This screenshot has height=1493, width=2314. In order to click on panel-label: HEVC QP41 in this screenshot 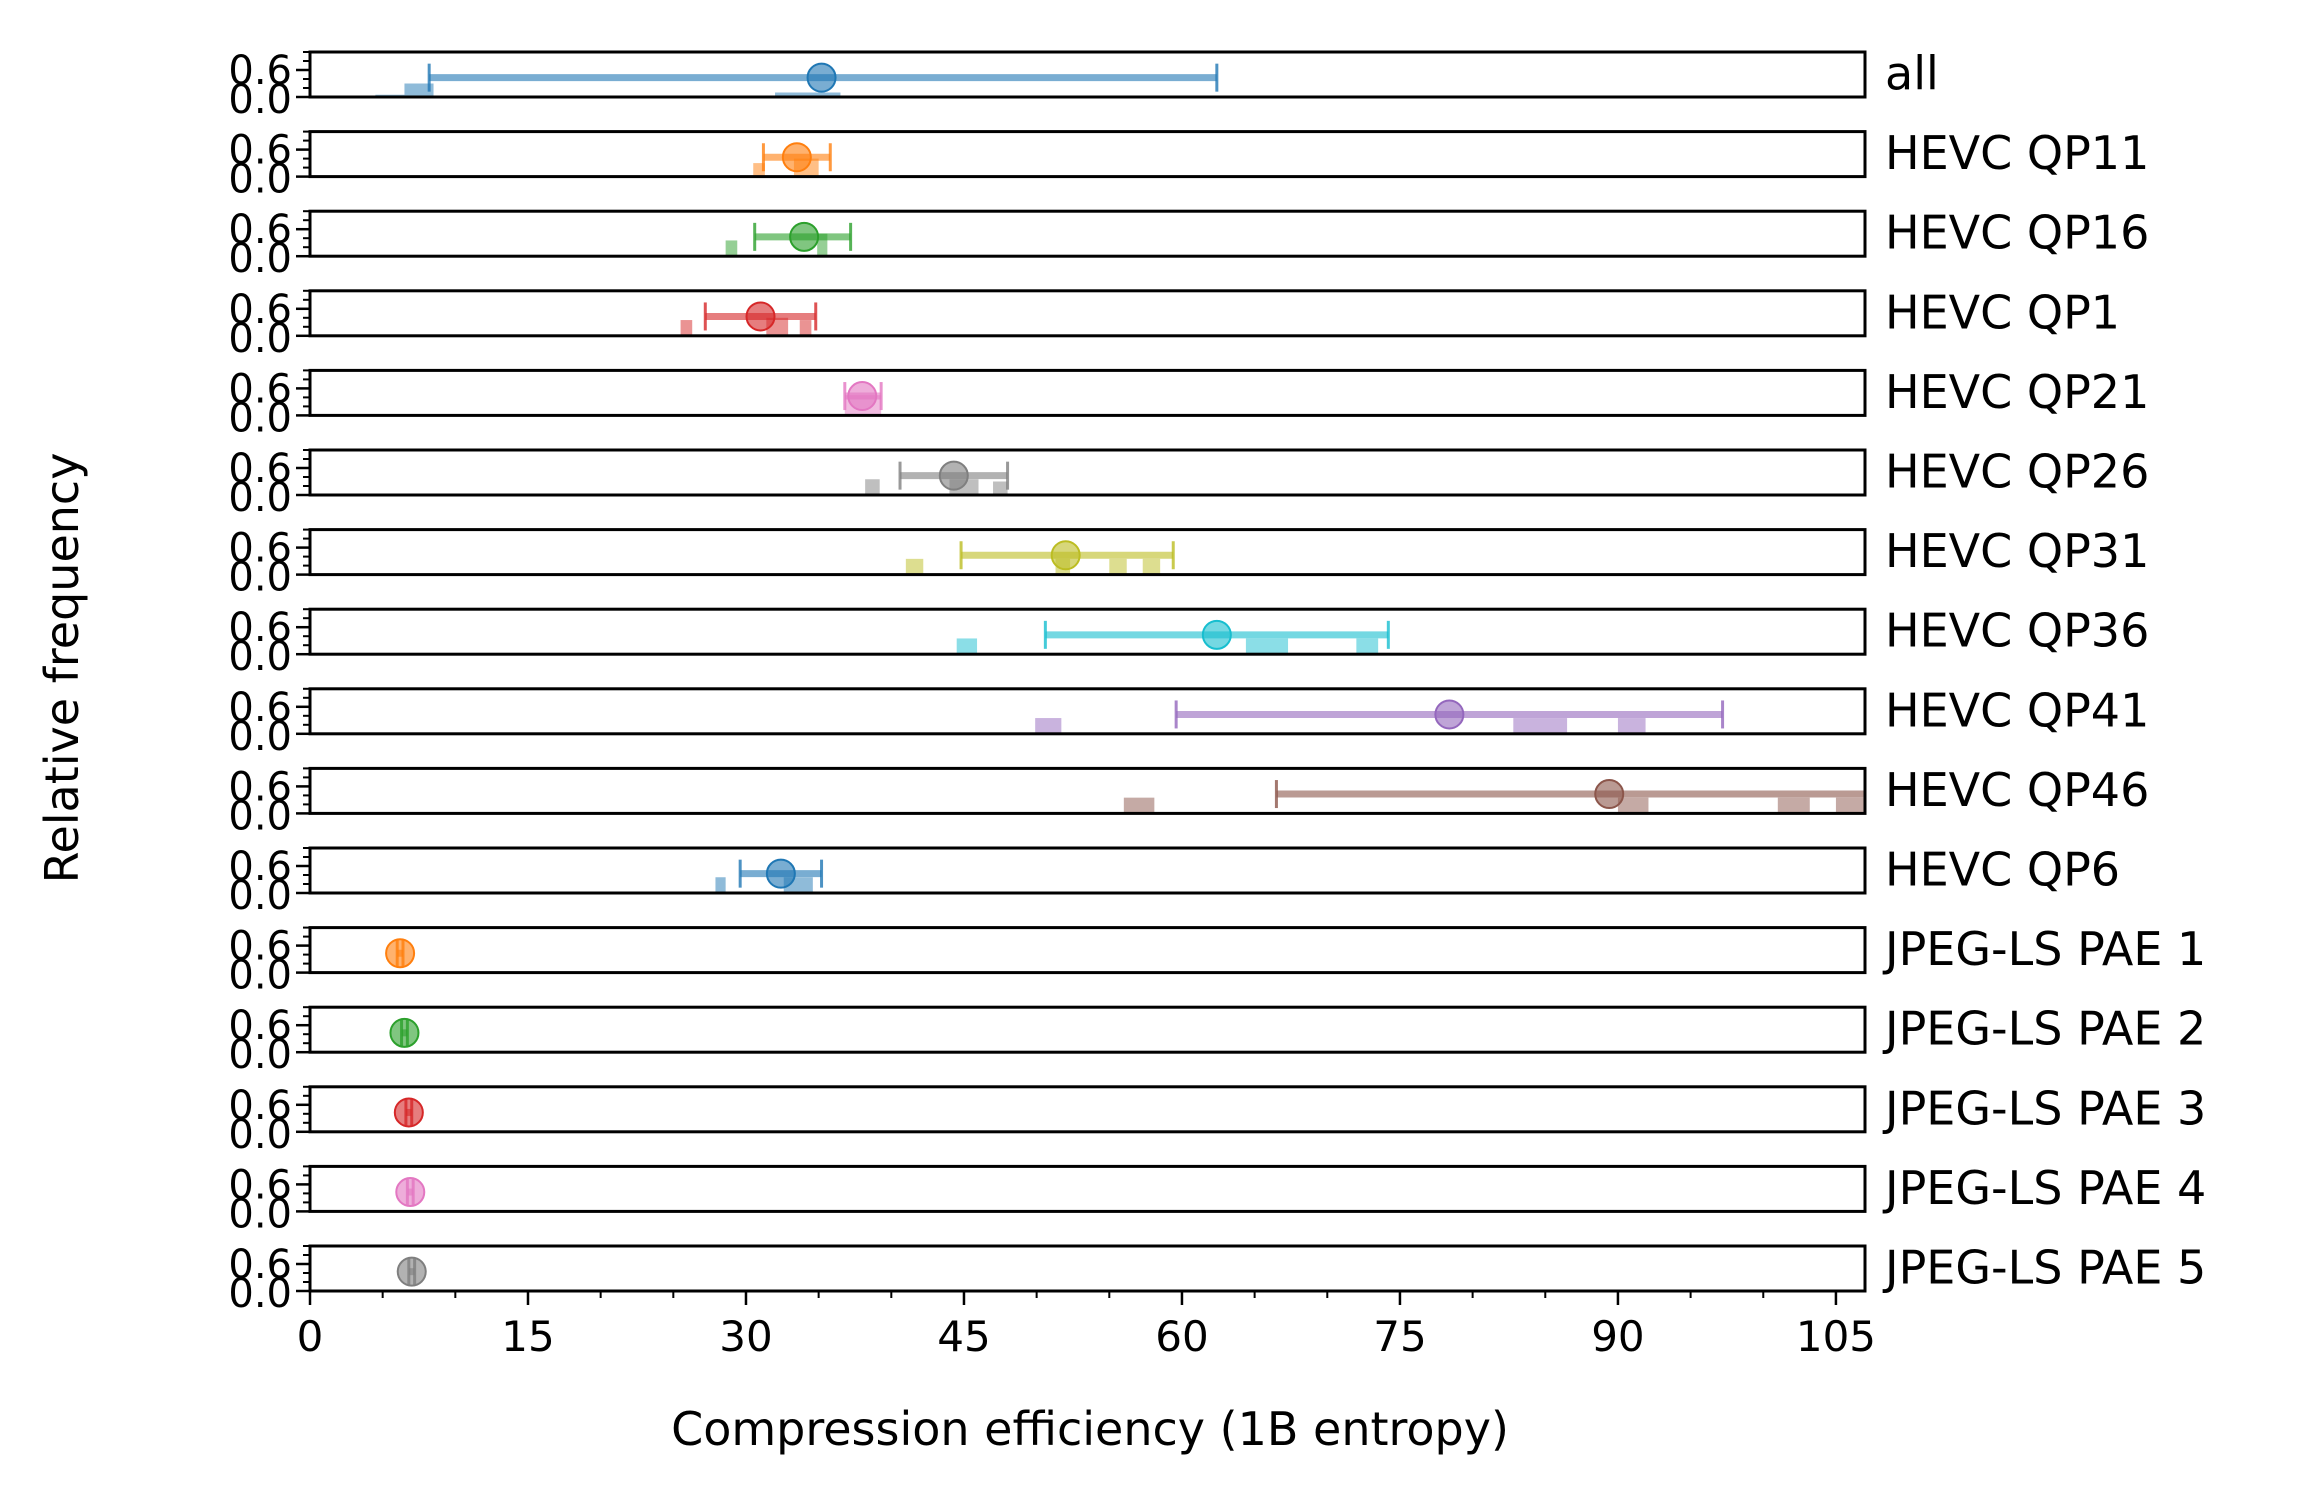, I will do `click(2017, 710)`.